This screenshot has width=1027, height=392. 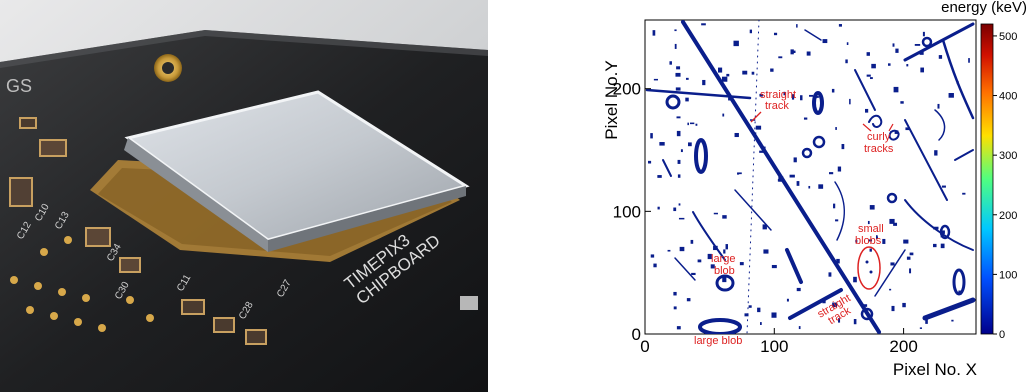 I want to click on colorbar-tick-label-300: 300, so click(x=1008, y=156).